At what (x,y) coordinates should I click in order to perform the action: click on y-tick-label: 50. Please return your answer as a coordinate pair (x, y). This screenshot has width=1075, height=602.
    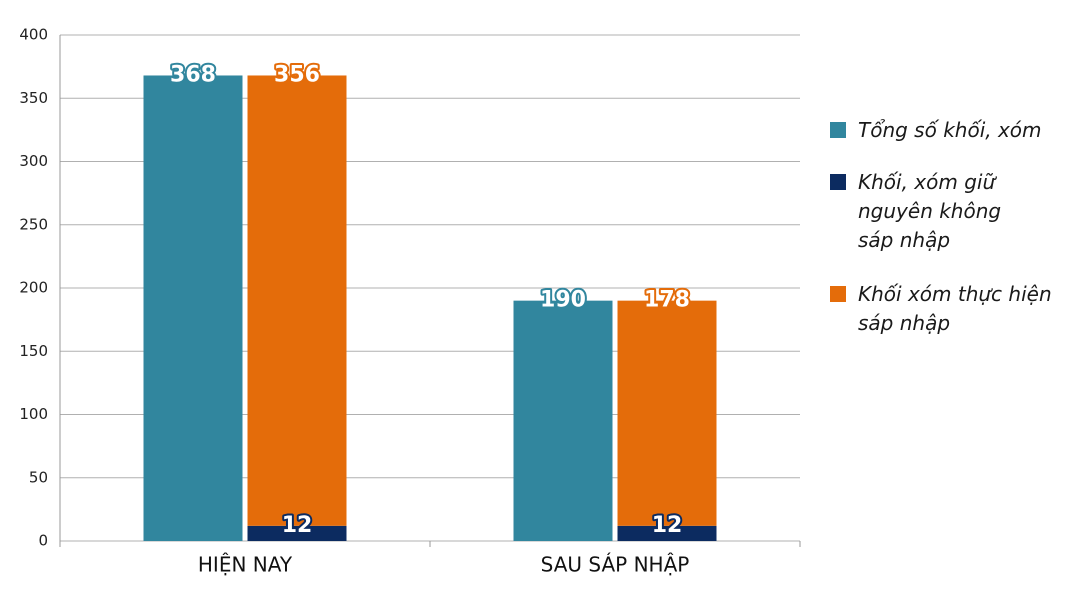
    Looking at the image, I should click on (38, 477).